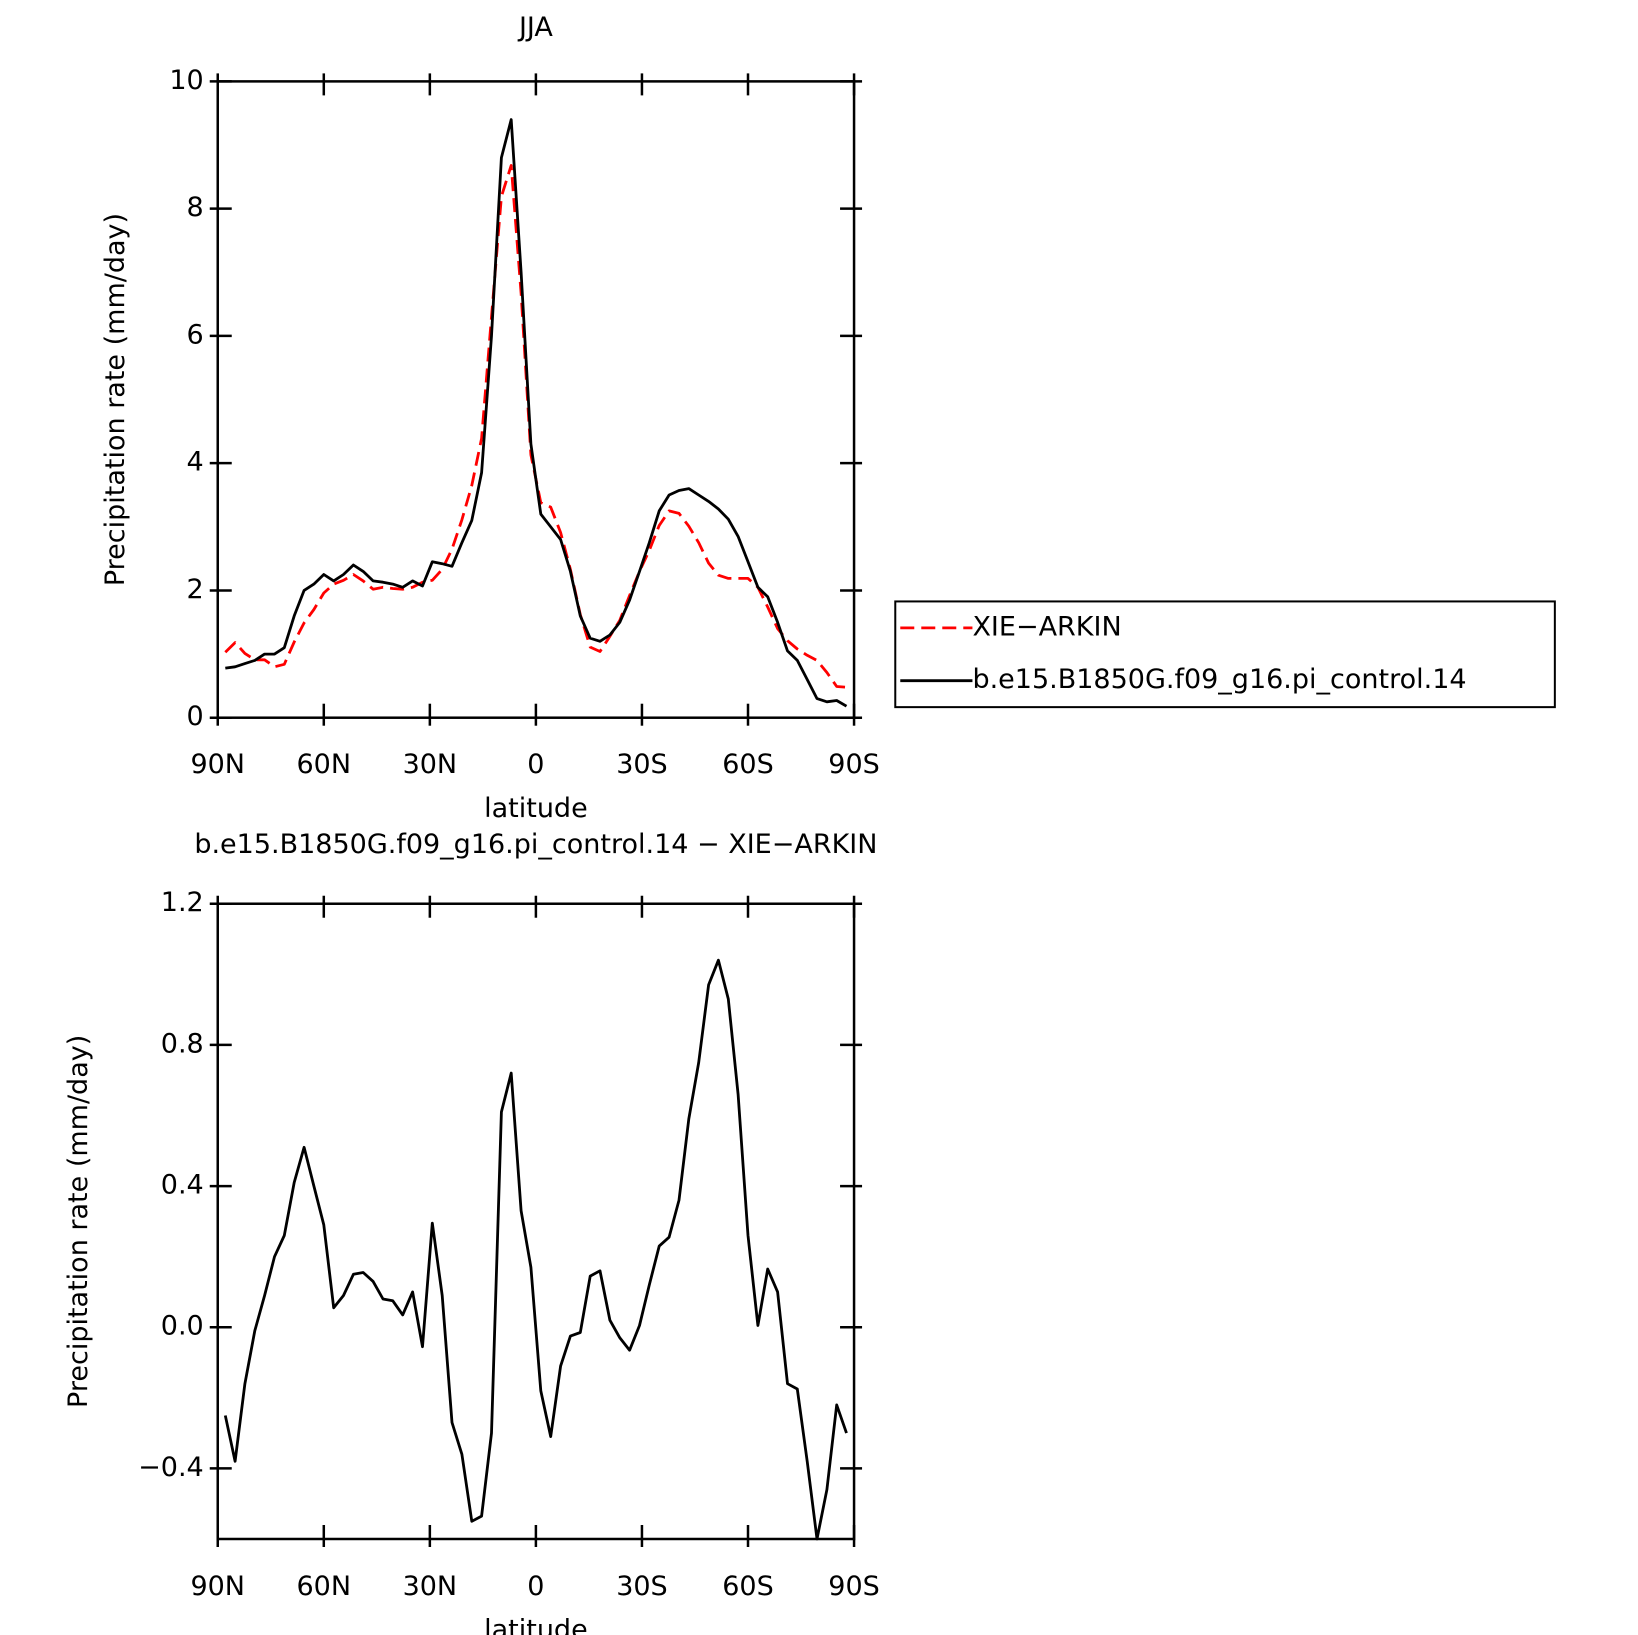  What do you see at coordinates (535, 27) in the screenshot?
I see `chart-title: JJA` at bounding box center [535, 27].